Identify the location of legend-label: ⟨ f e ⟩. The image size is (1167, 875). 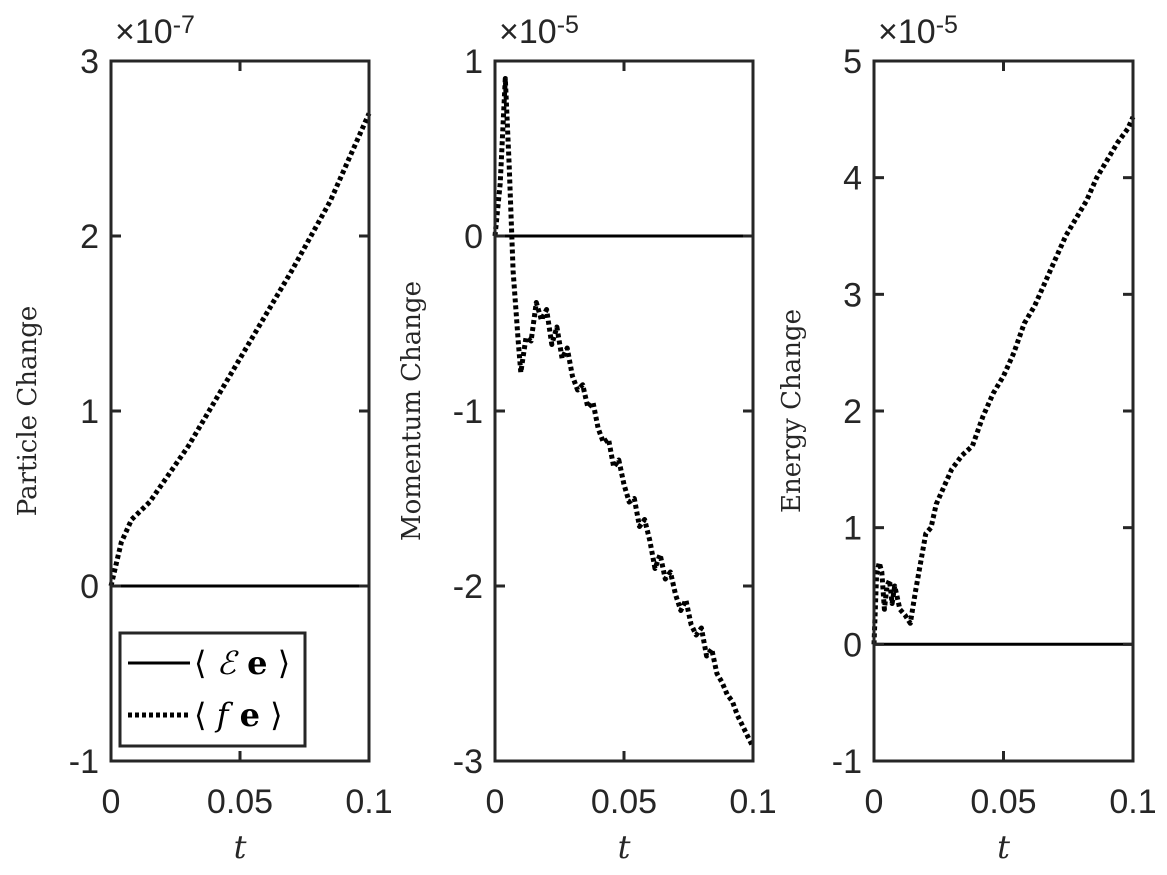
(238, 715).